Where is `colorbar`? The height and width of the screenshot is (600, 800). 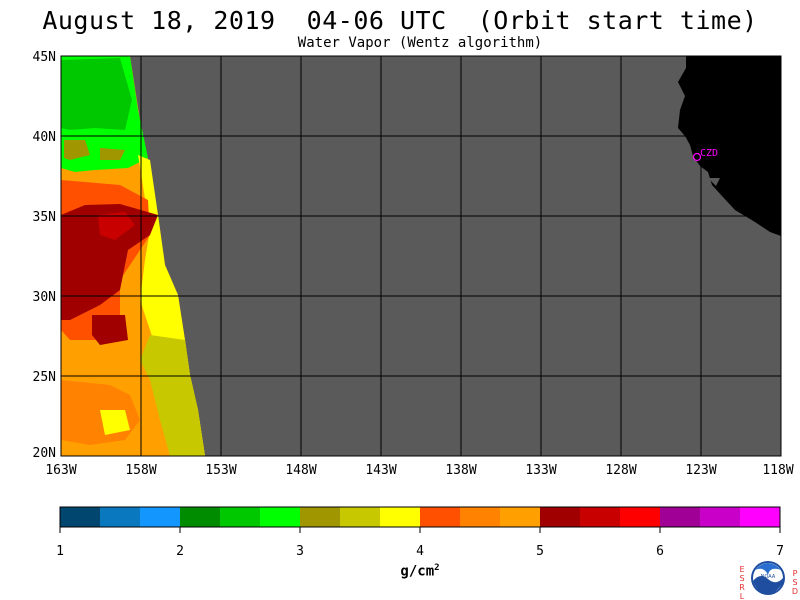
colorbar is located at coordinates (420, 517).